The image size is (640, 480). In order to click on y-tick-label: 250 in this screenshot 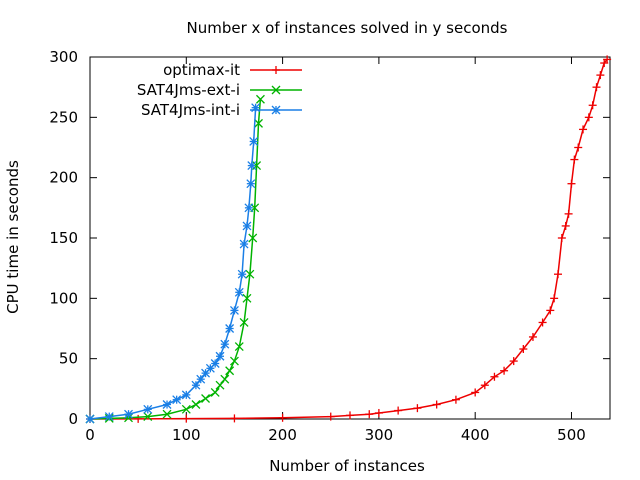, I will do `click(63, 117)`.